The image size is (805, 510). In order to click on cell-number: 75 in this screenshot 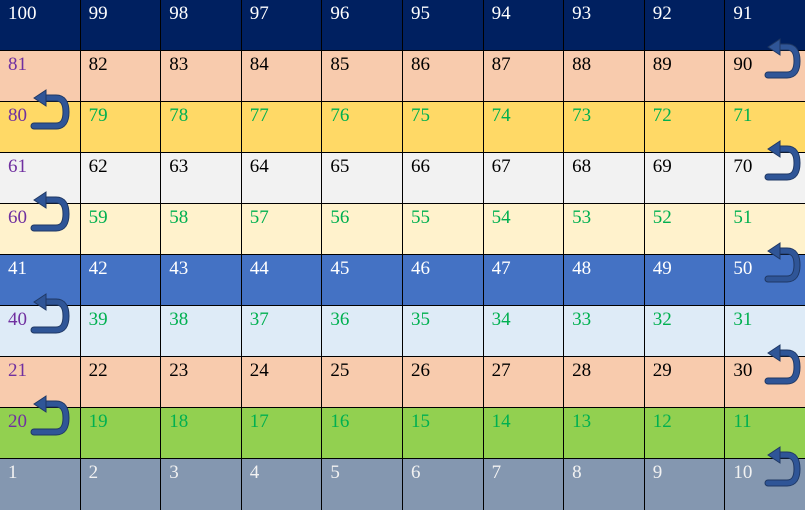, I will do `click(420, 115)`.